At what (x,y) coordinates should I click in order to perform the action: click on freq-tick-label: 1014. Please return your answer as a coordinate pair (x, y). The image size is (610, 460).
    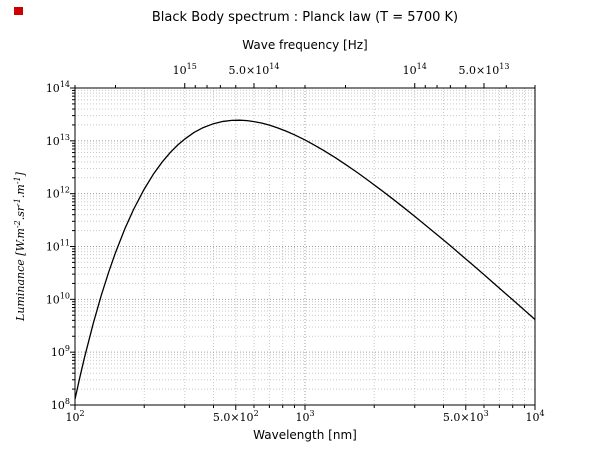
    Looking at the image, I should click on (415, 69).